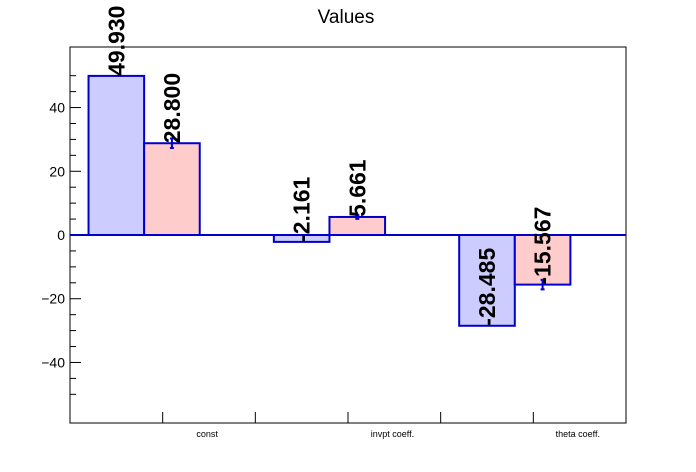 The image size is (696, 472). Describe the element at coordinates (487, 287) in the screenshot. I see `data-label: -28.485` at that location.